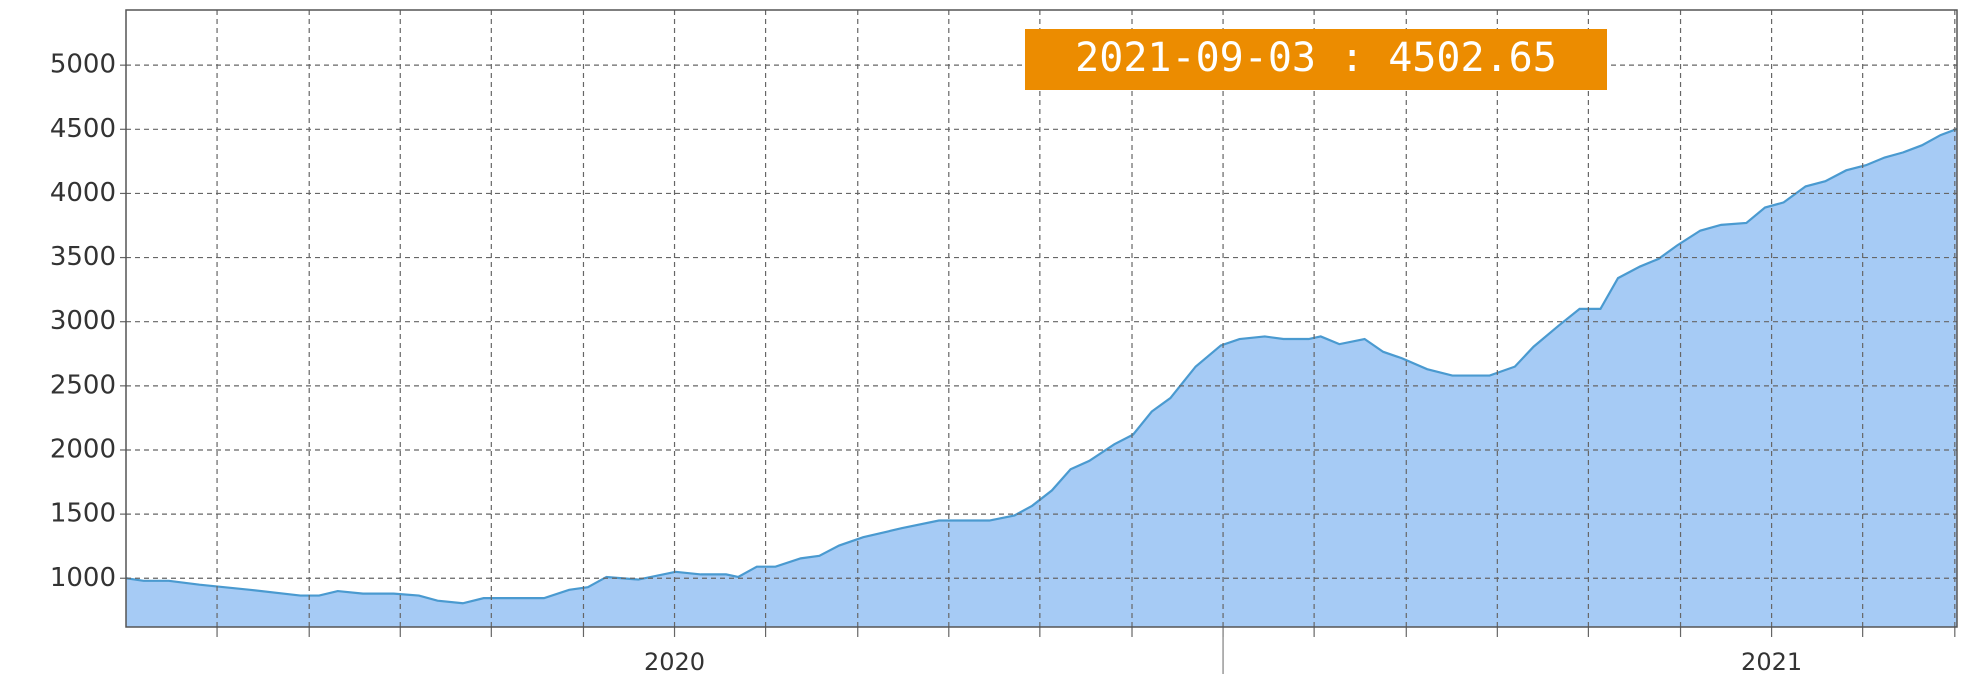  What do you see at coordinates (83, 385) in the screenshot?
I see `y-tick-label: 2500` at bounding box center [83, 385].